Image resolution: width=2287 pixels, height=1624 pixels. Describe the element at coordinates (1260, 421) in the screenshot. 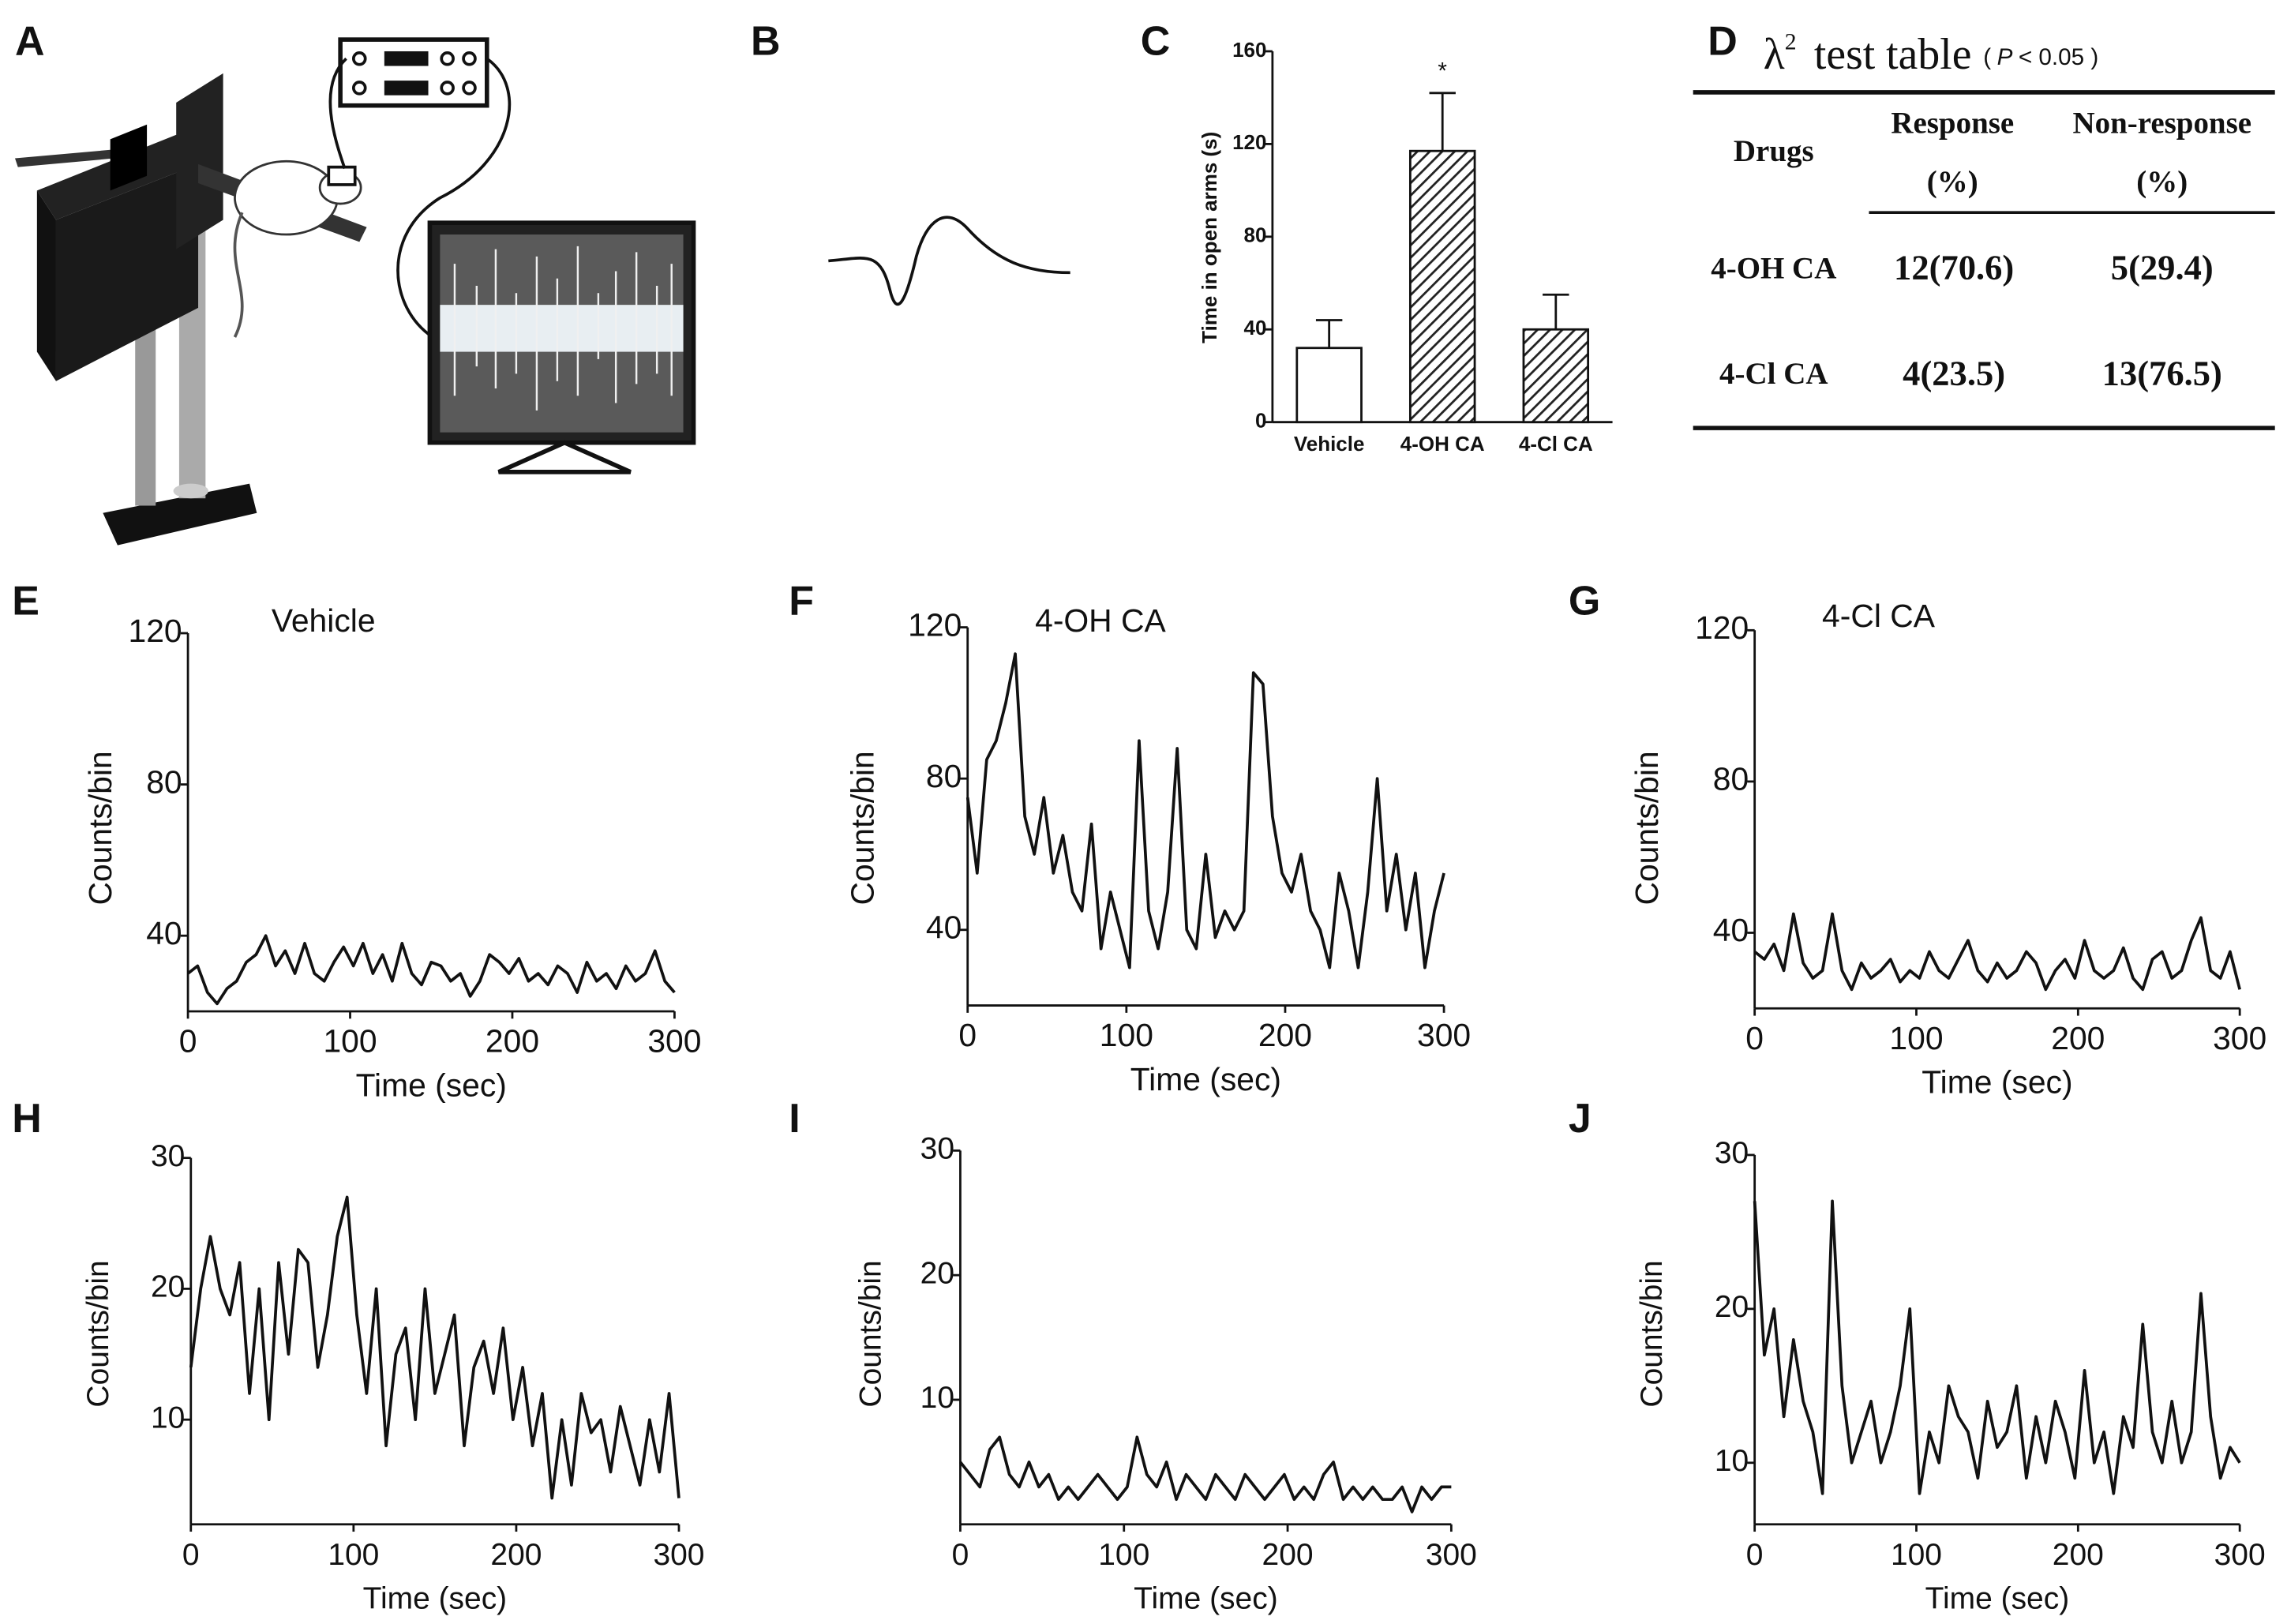

I see `y-tick-label: 0` at that location.